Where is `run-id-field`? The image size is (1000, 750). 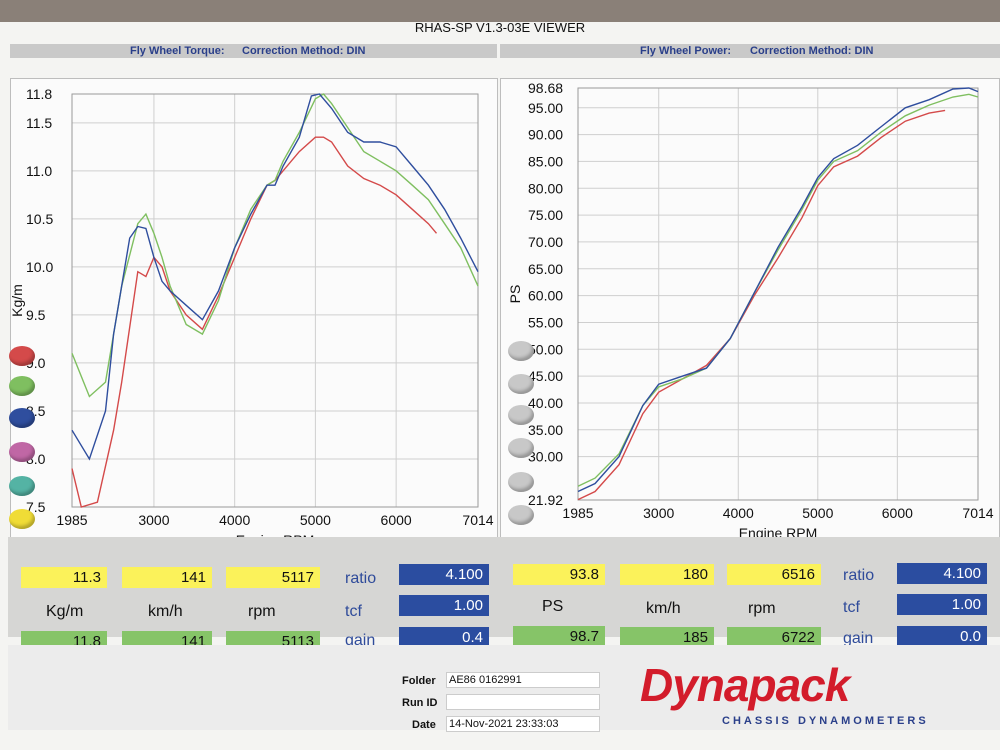
run-id-field is located at coordinates (523, 702).